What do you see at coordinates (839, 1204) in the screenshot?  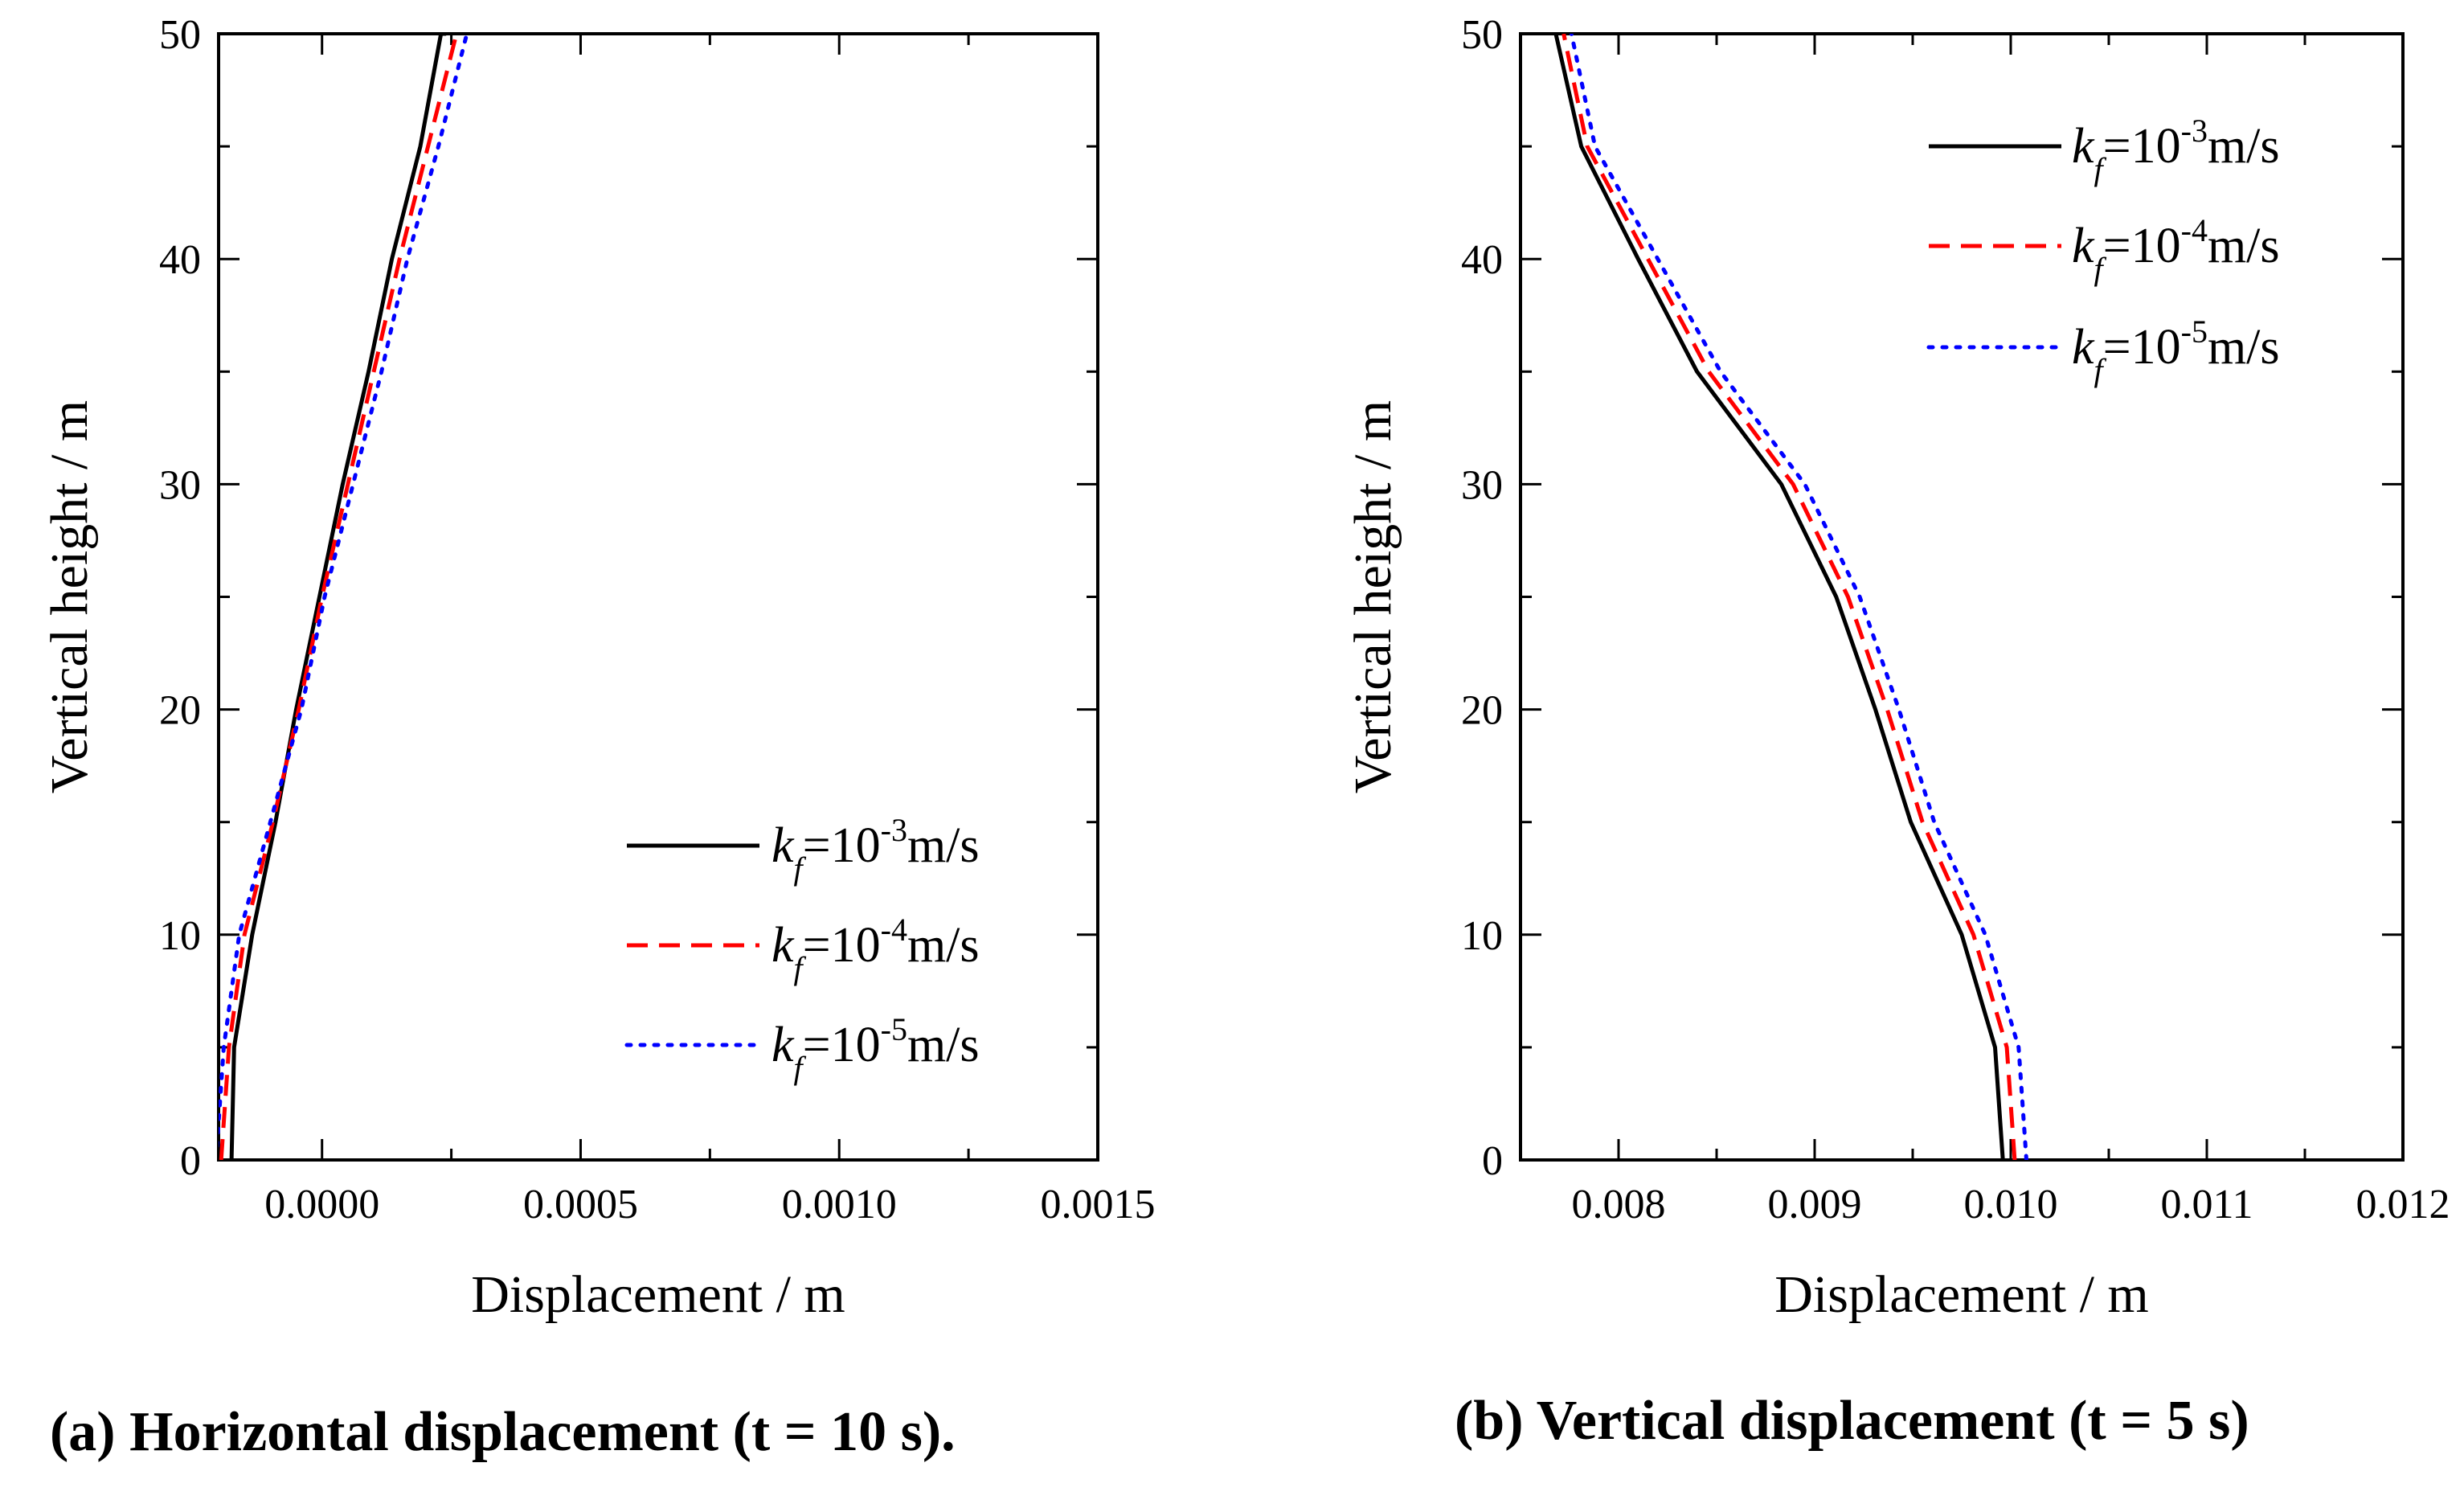 I see `x-tick-label: 0.0010` at bounding box center [839, 1204].